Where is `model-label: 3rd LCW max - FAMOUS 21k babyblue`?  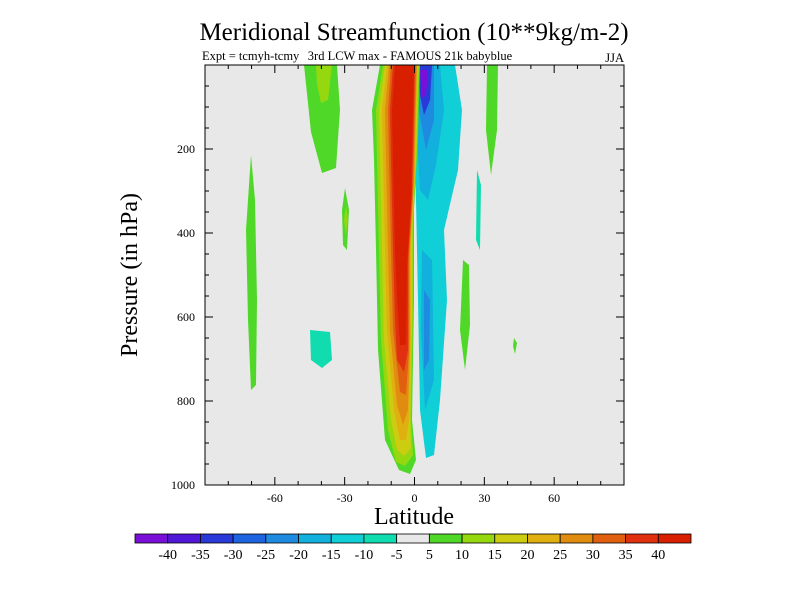 model-label: 3rd LCW max - FAMOUS 21k babyblue is located at coordinates (410, 56).